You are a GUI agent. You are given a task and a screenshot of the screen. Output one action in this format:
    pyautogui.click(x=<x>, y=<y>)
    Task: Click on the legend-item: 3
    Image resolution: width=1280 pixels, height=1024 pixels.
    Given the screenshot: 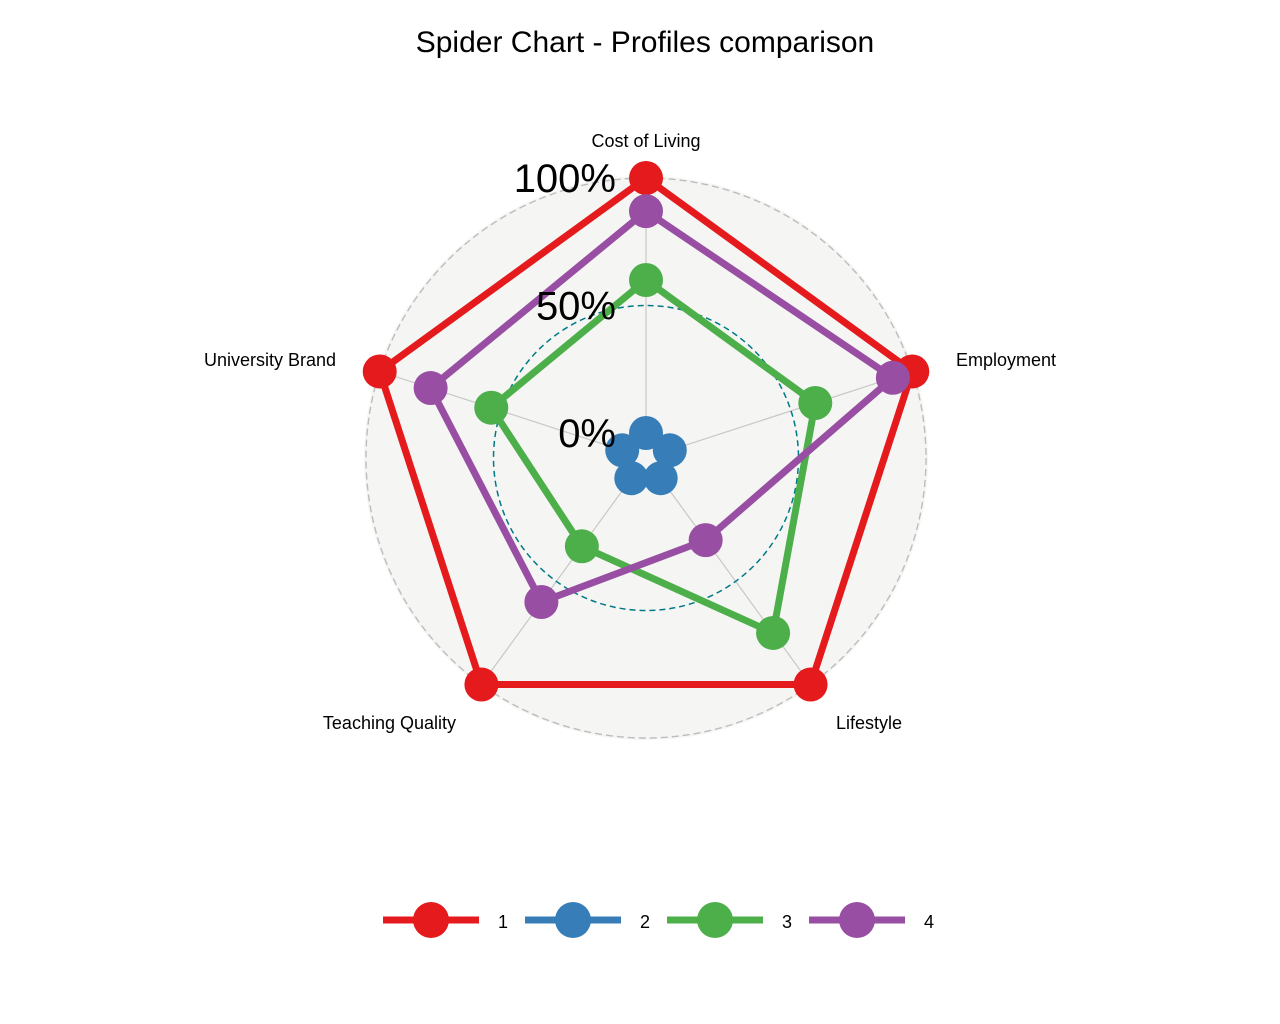 What is the action you would take?
    pyautogui.click(x=729, y=920)
    